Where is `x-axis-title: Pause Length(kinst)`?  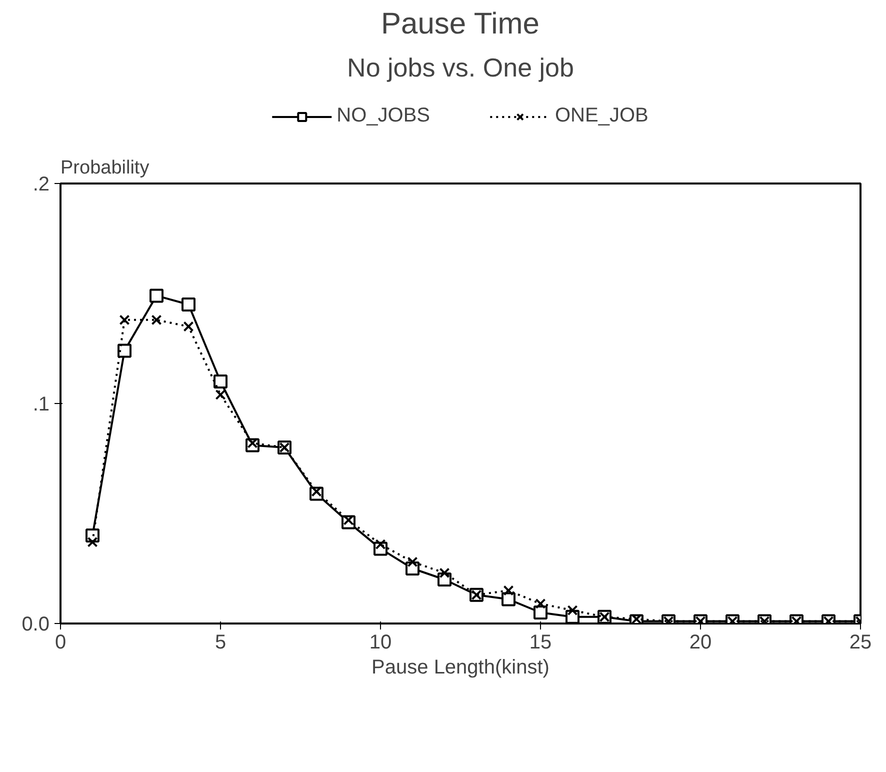
x-axis-title: Pause Length(kinst) is located at coordinates (461, 667).